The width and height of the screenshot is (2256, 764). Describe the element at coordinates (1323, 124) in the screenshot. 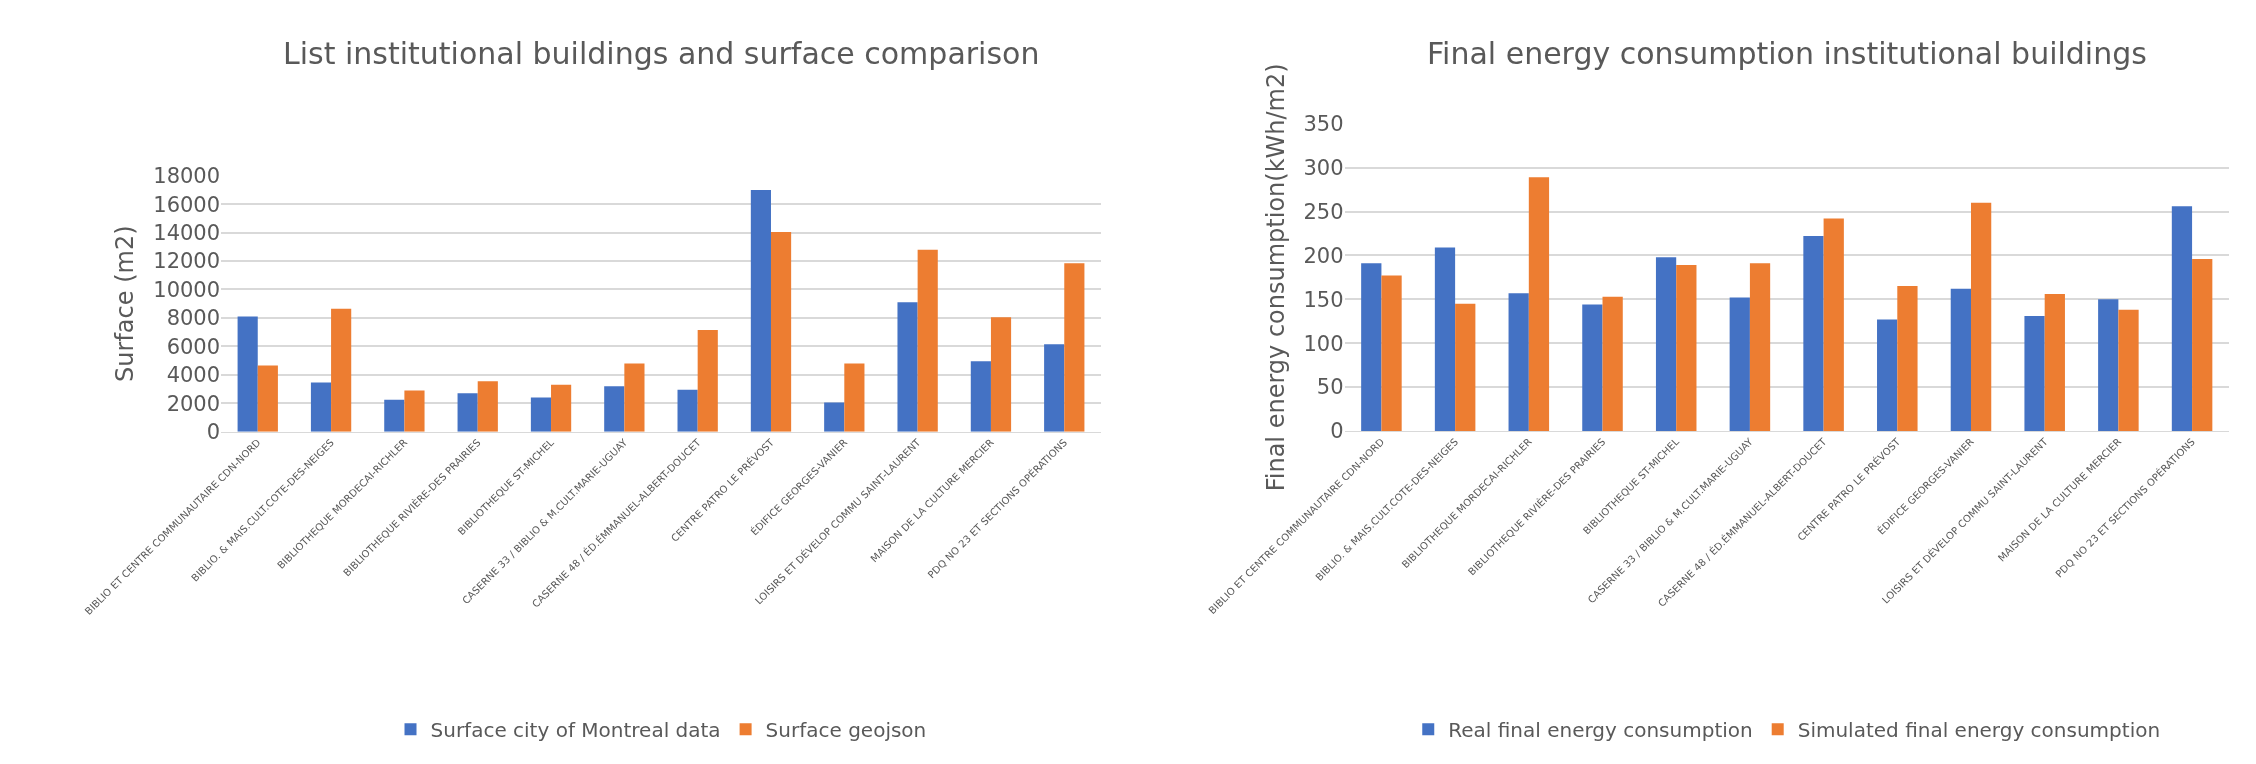

I see `y-tick-label: 350` at that location.